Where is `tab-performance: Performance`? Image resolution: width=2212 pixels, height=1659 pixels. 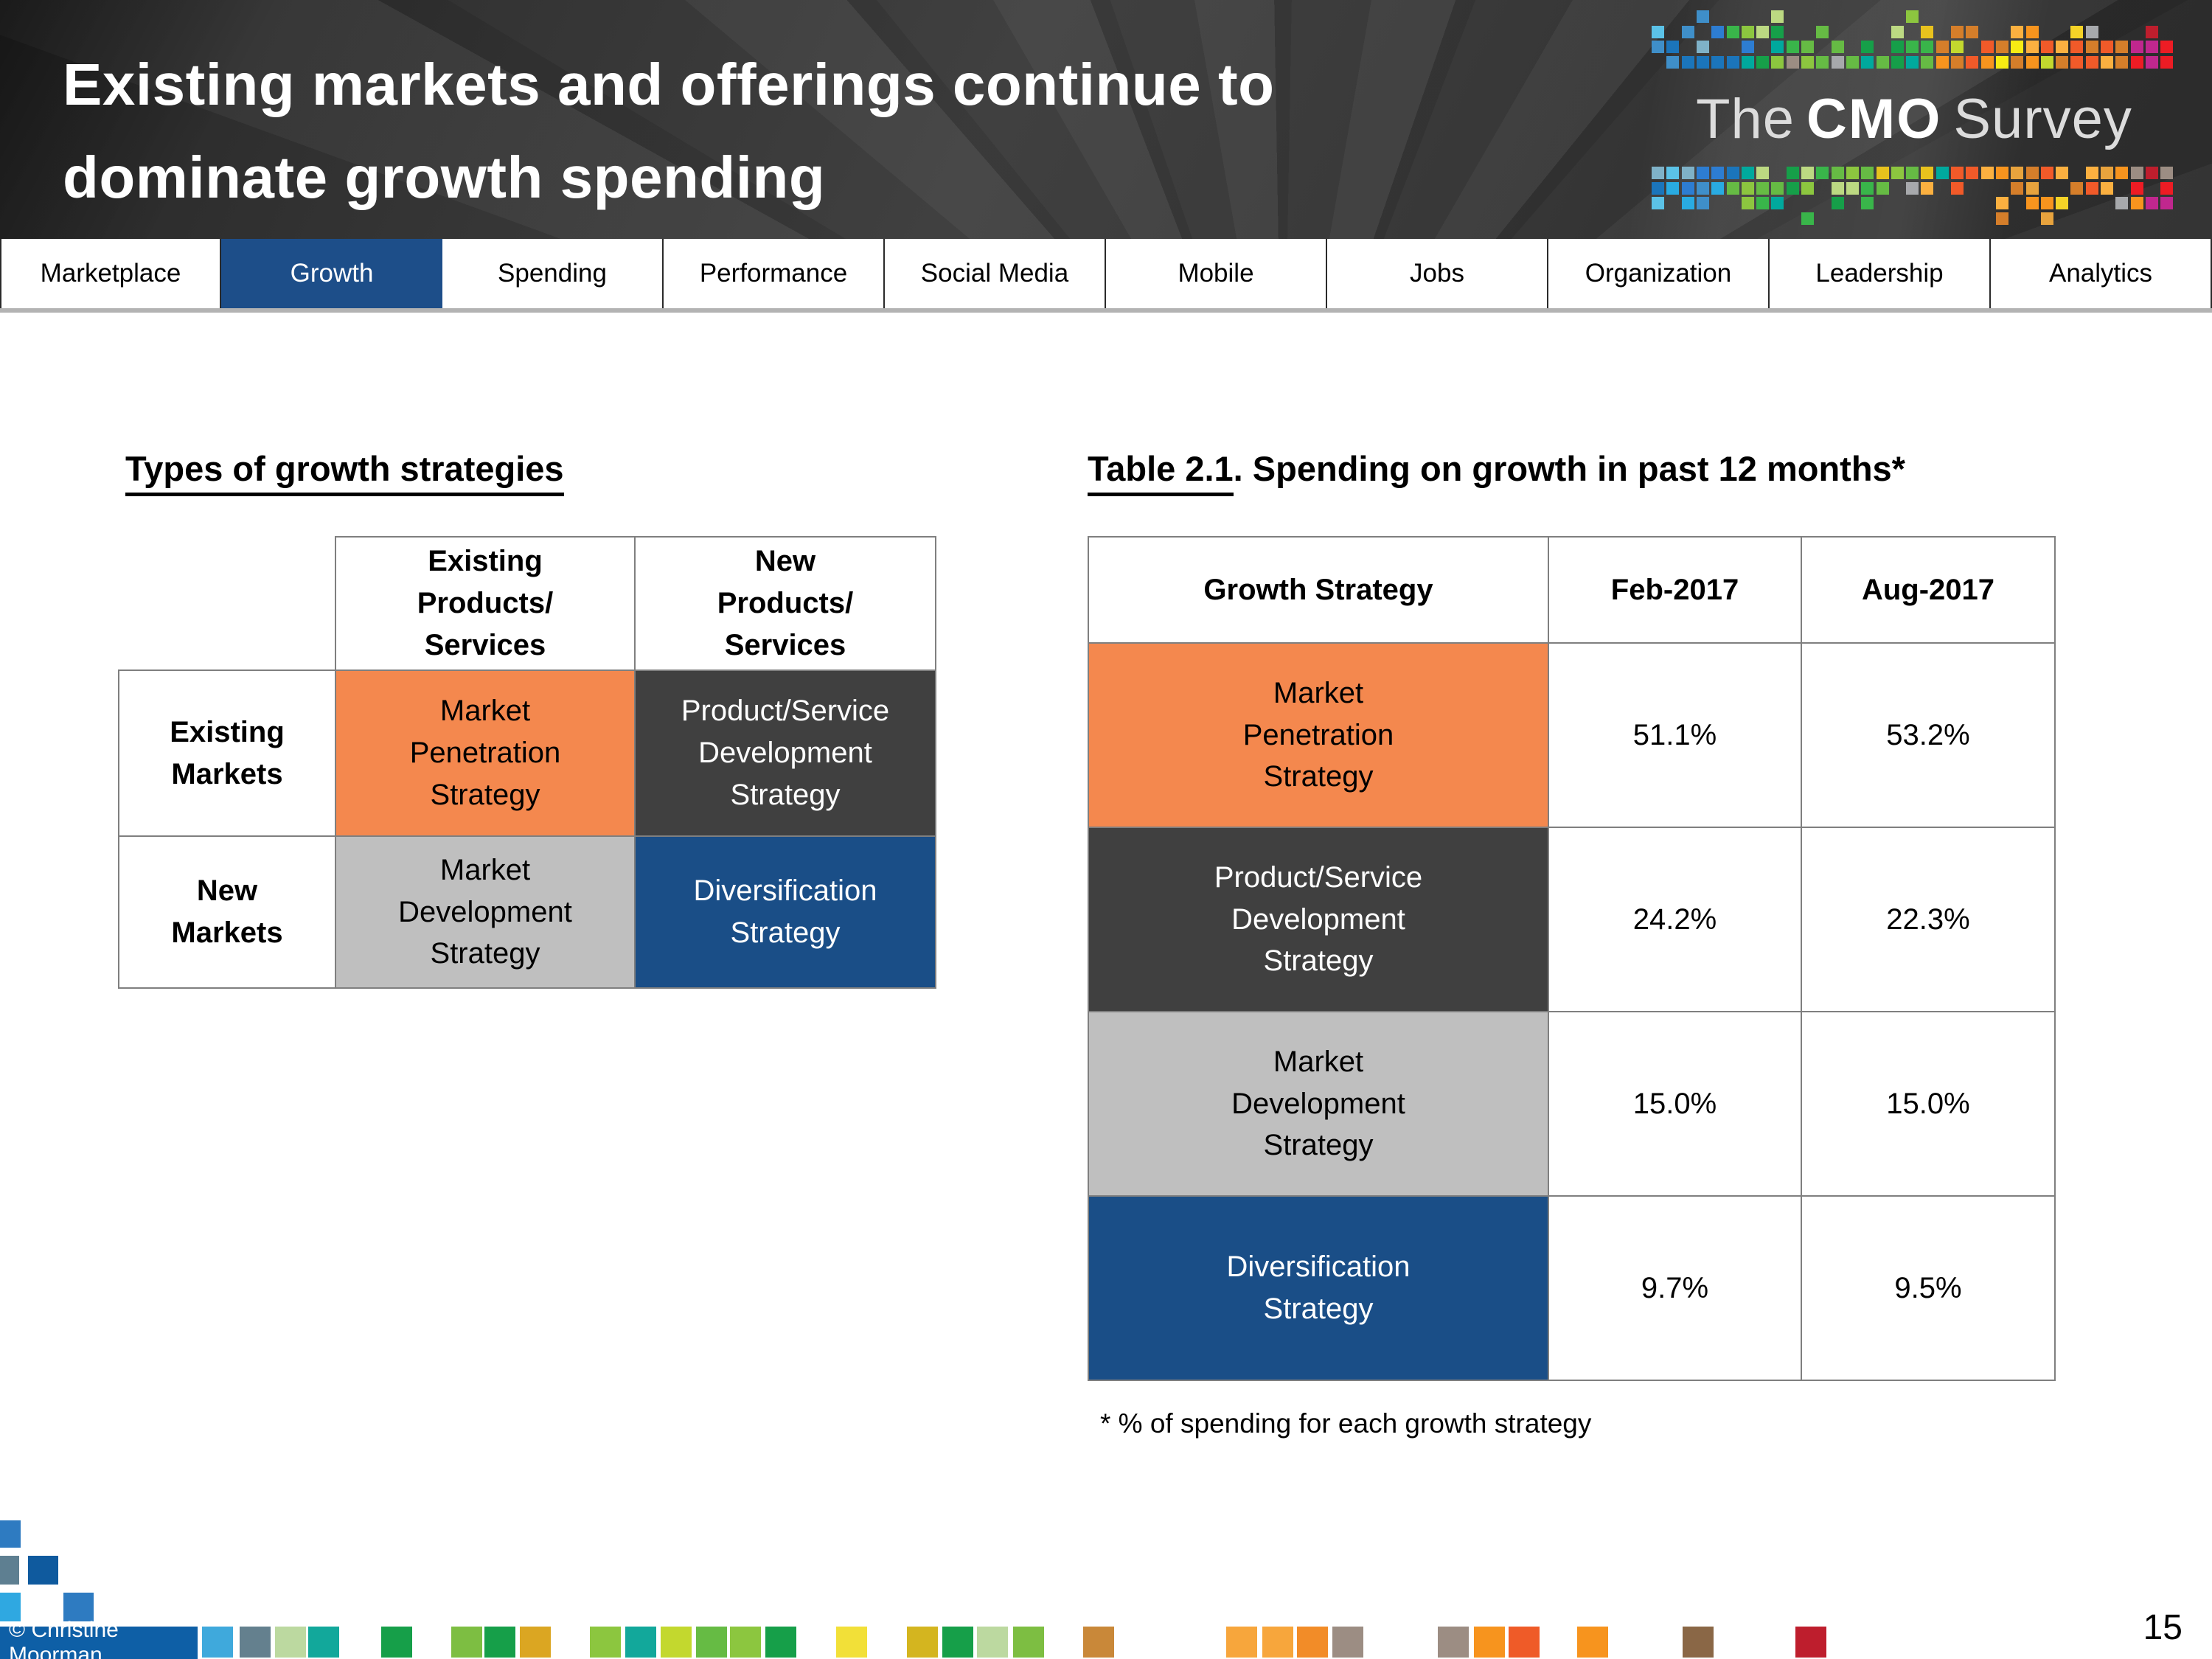 tab-performance: Performance is located at coordinates (774, 273).